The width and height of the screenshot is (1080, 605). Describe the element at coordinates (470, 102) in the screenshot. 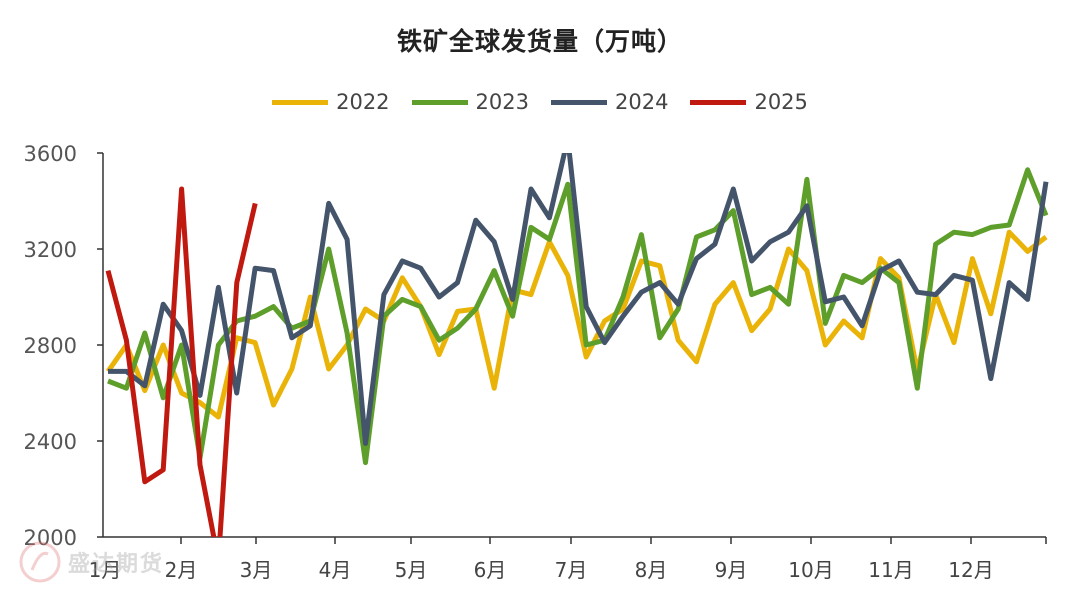

I see `legend-item-2023: 2023` at that location.